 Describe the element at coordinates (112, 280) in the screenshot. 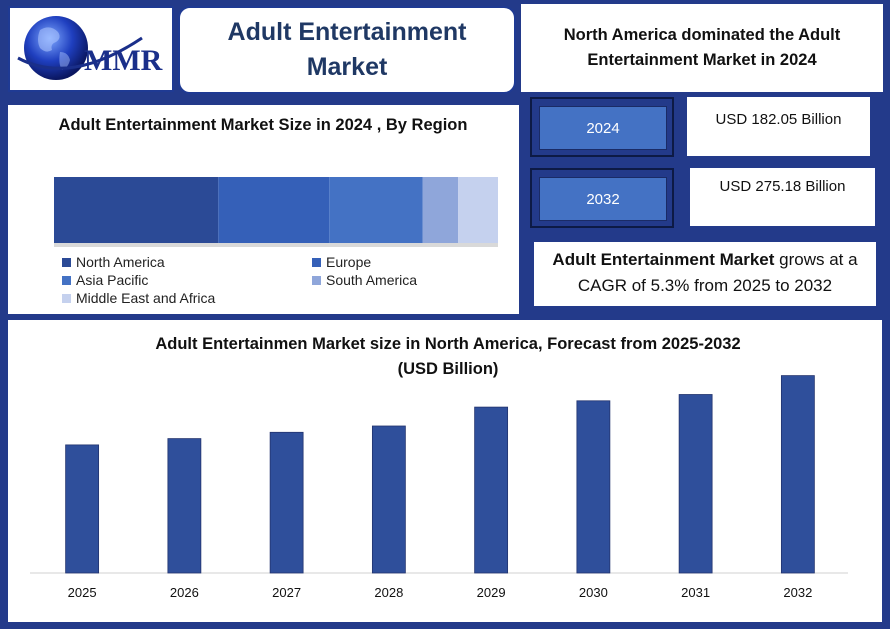

I see `legend-label: Asia Pacific` at that location.